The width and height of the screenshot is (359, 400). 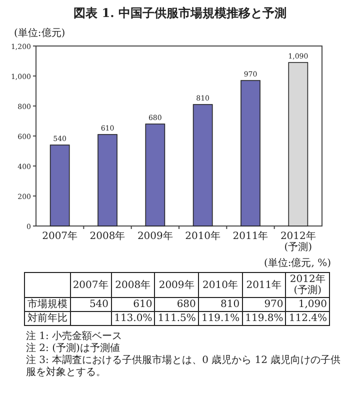 What do you see at coordinates (108, 236) in the screenshot?
I see `x-tick-label: 2008年` at bounding box center [108, 236].